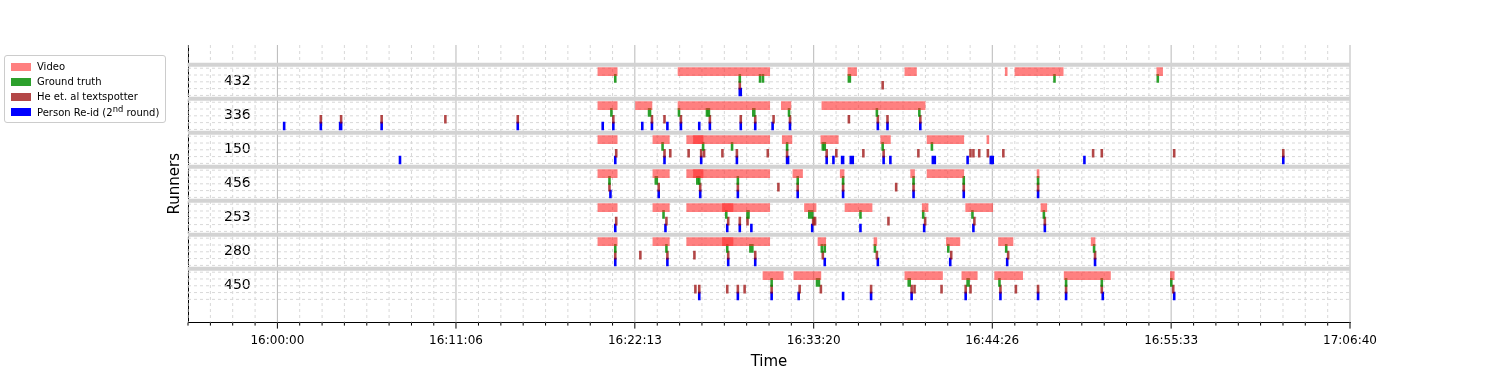  I want to click on y-tick-label: 253, so click(237, 216).